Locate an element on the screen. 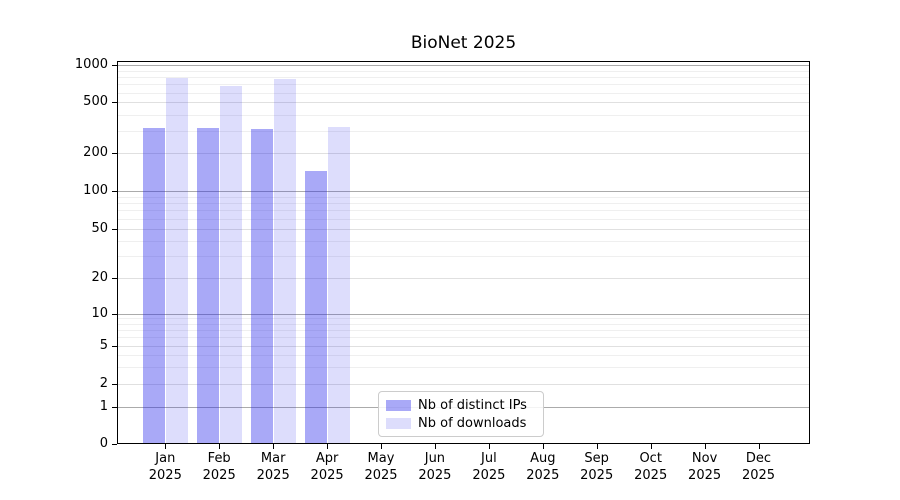 Image resolution: width=900 pixels, height=500 pixels. x-tick-label-aug-2025: Aug 2025 is located at coordinates (543, 467).